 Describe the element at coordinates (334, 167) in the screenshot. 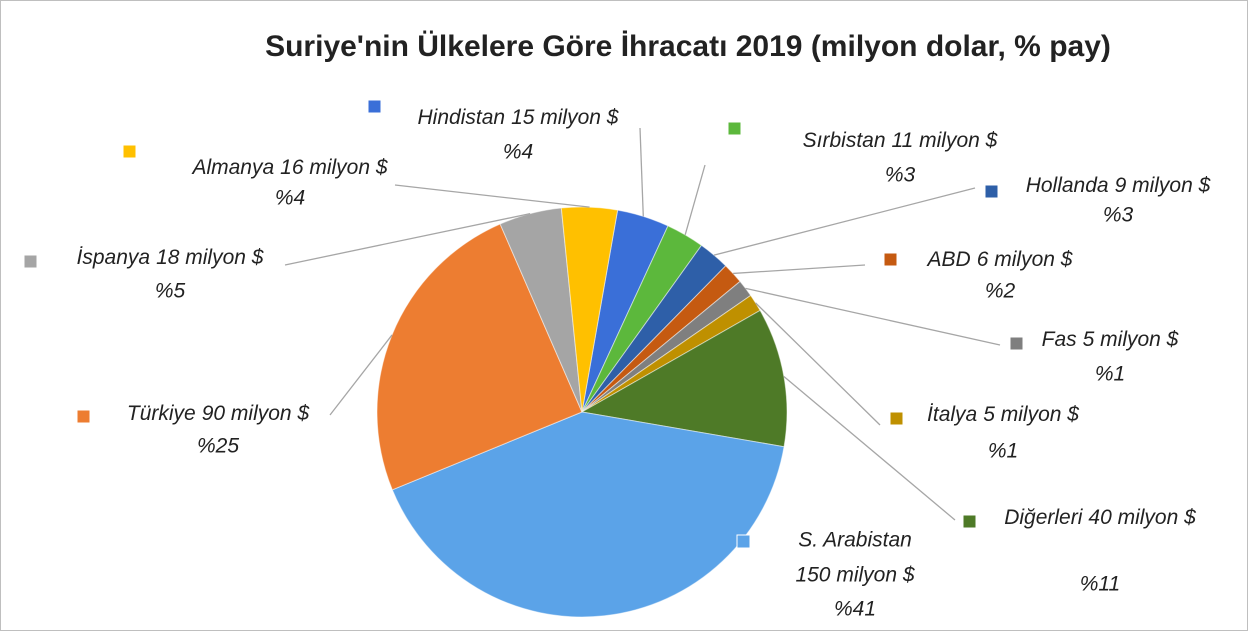

I see `value-label: 16 milyon $` at that location.